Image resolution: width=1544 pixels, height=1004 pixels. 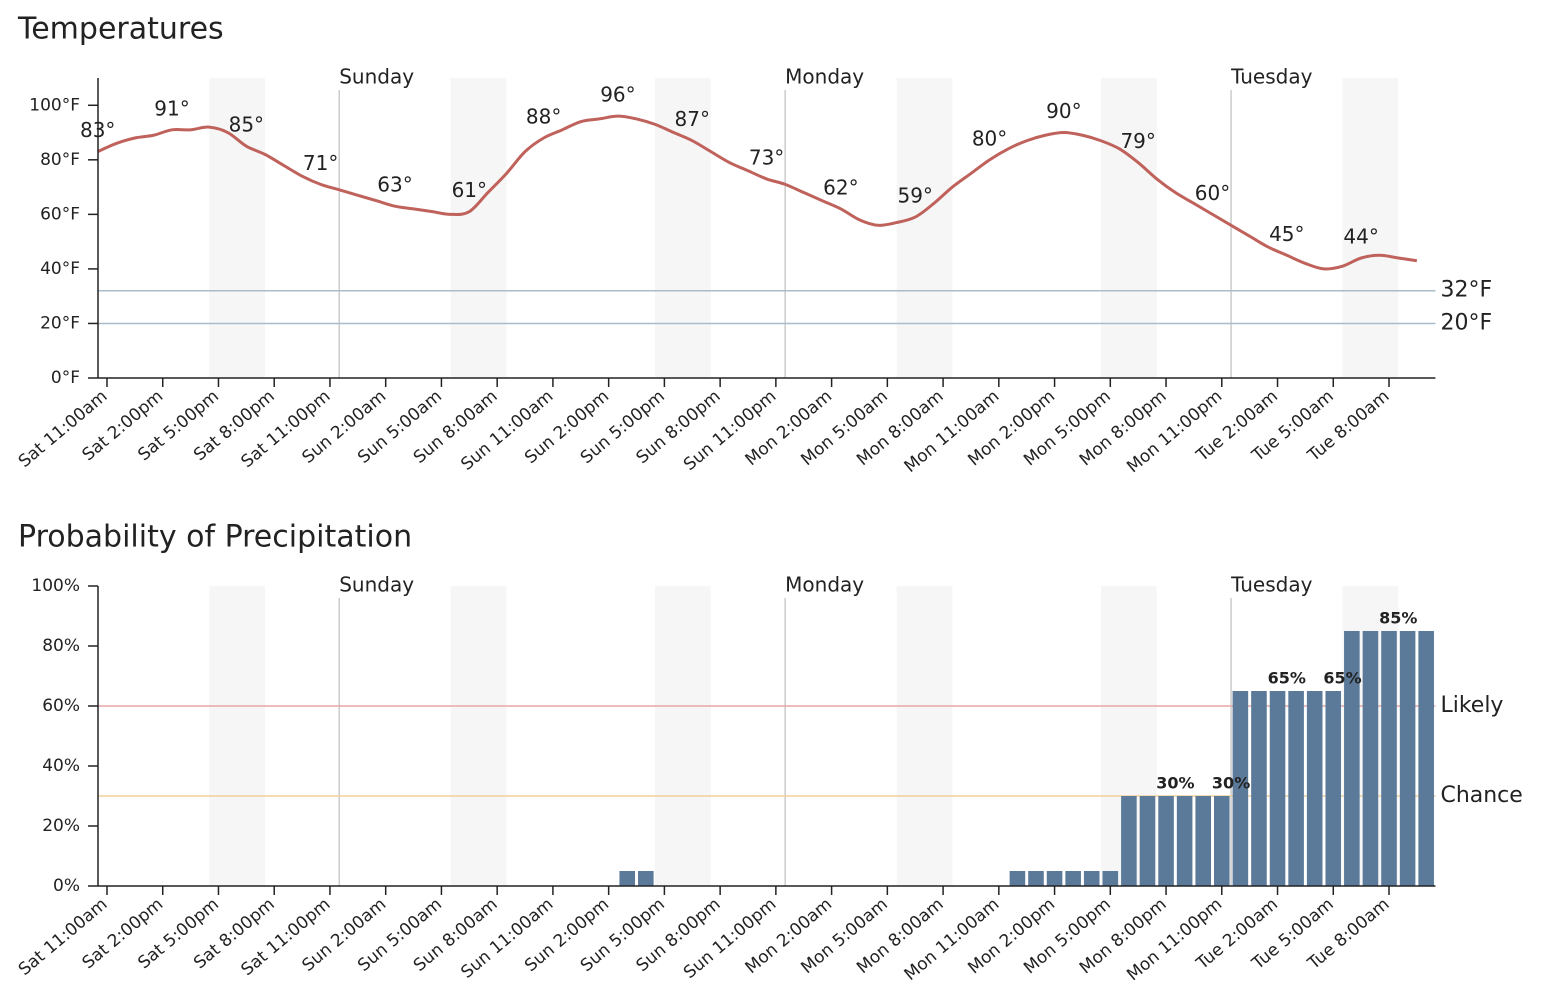 What do you see at coordinates (60, 160) in the screenshot?
I see `y-tick-label: 80°F` at bounding box center [60, 160].